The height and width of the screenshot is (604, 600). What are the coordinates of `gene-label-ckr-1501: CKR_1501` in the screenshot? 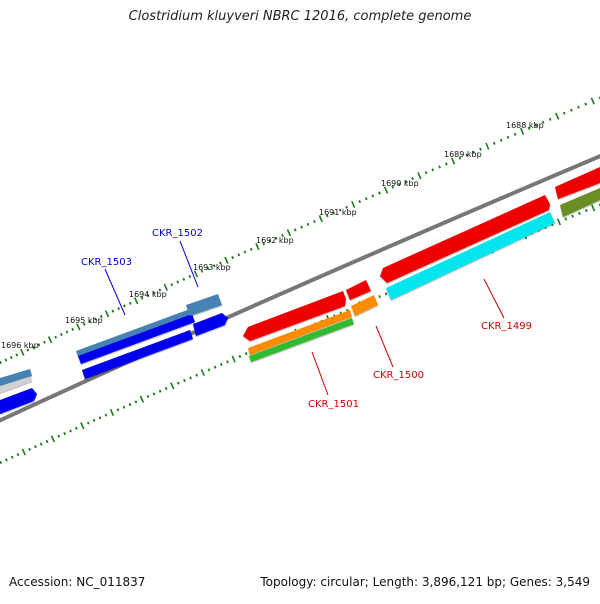 It's located at (333, 404).